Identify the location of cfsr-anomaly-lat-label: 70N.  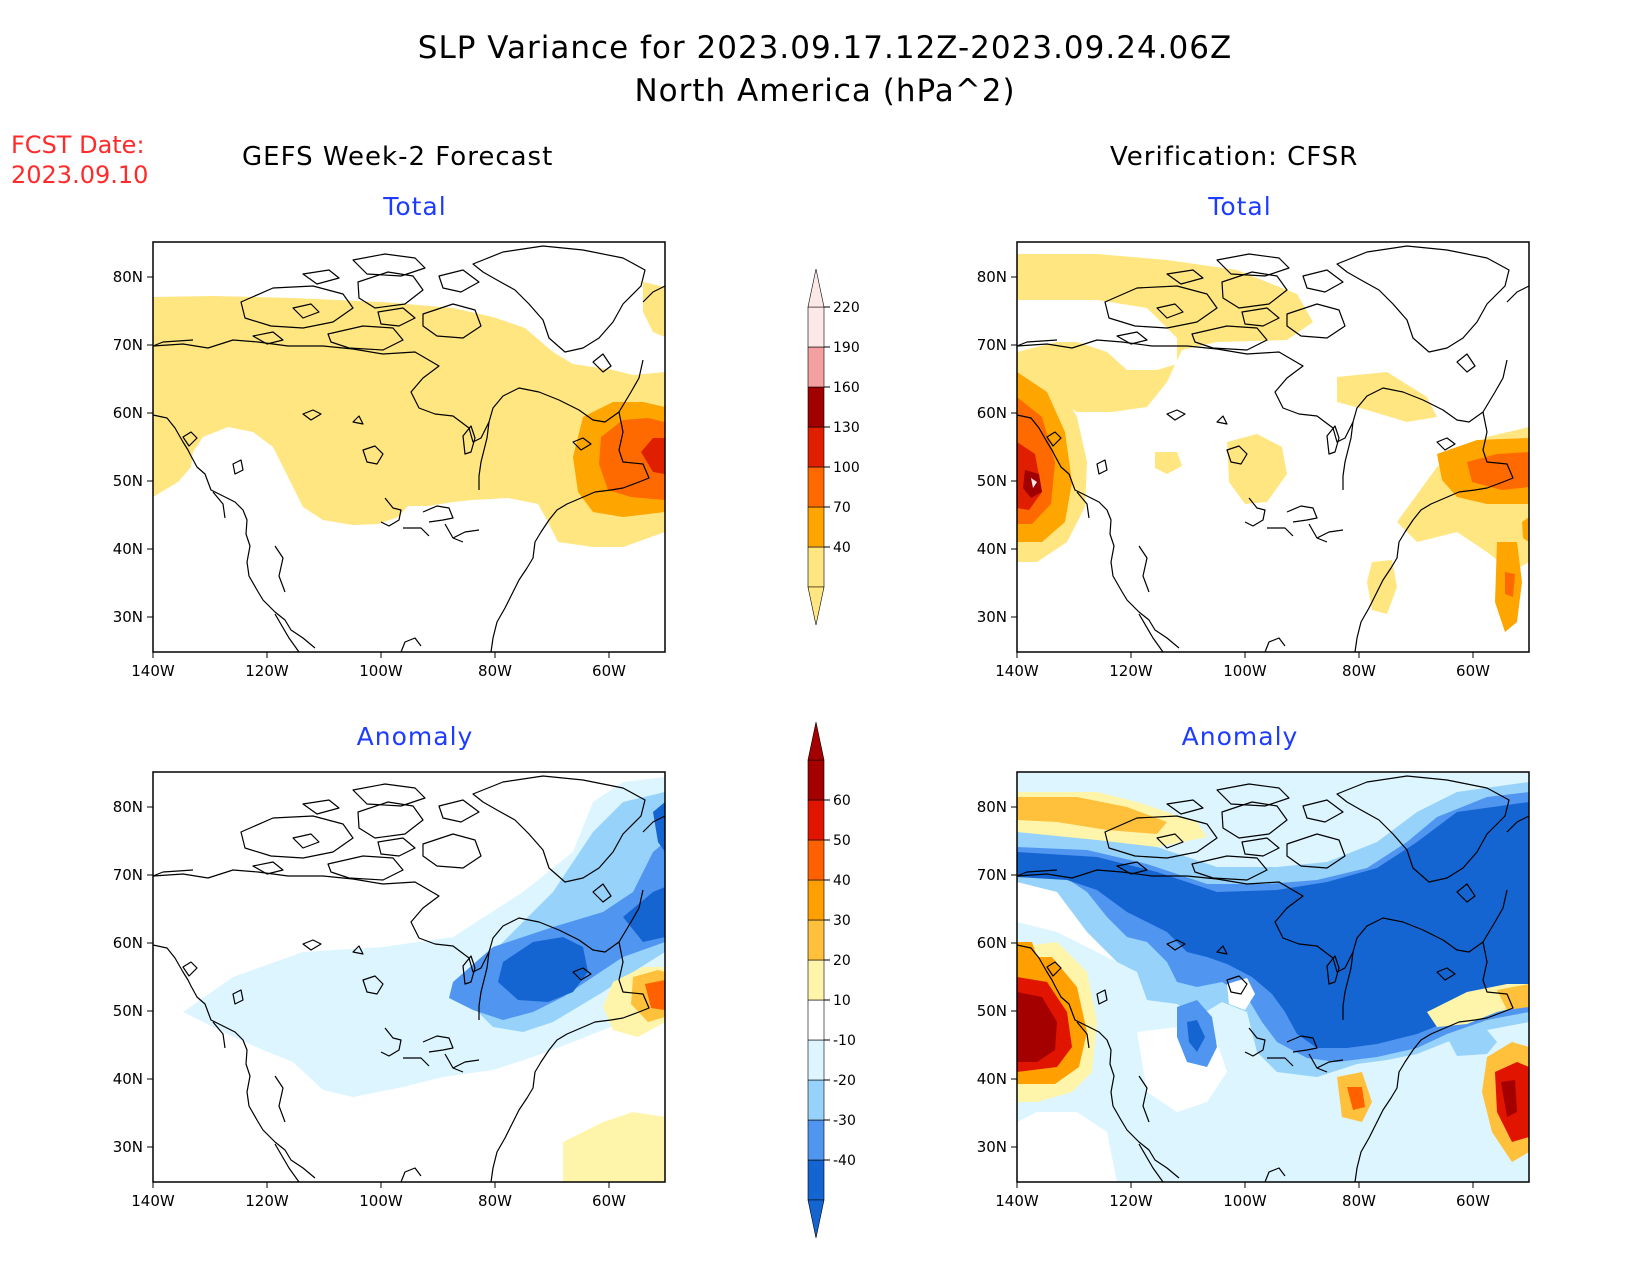
(992, 875).